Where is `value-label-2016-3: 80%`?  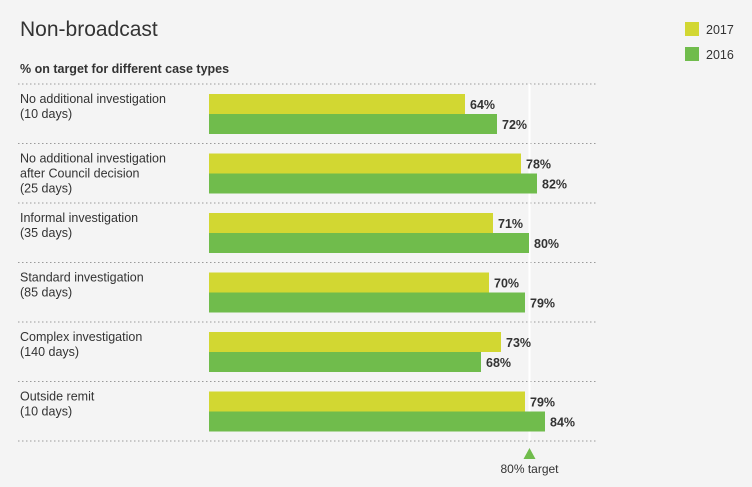
value-label-2016-3: 80% is located at coordinates (546, 244).